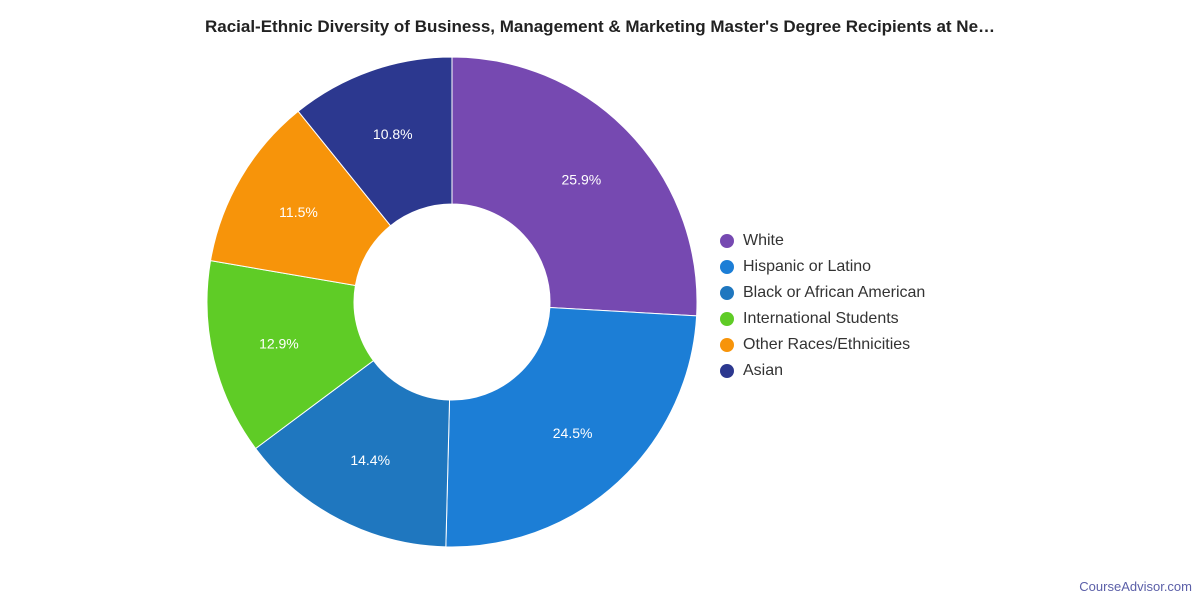  I want to click on slice-label-hispanic-or-latino: 24.5%, so click(573, 433).